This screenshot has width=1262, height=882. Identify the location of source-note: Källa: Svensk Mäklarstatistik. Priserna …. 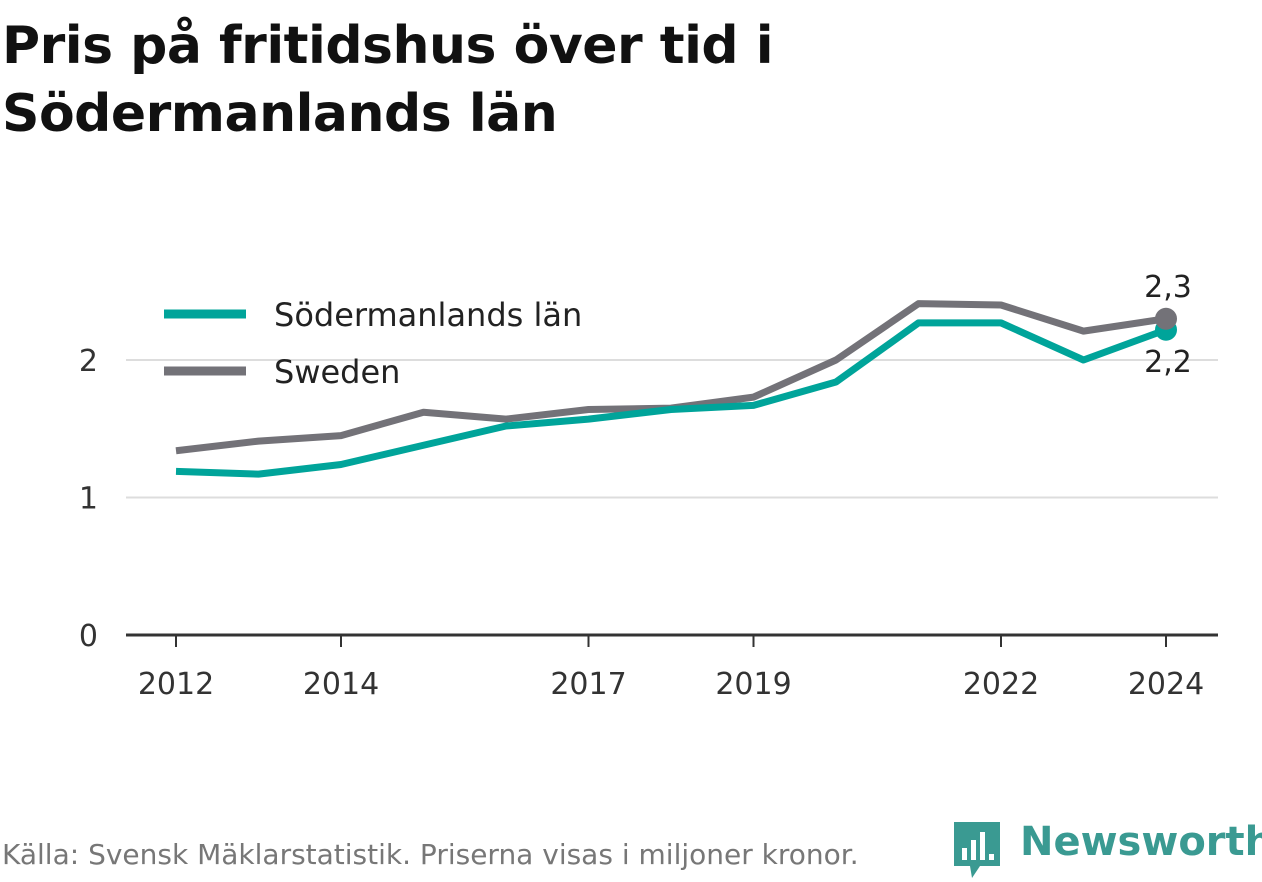
(430, 854).